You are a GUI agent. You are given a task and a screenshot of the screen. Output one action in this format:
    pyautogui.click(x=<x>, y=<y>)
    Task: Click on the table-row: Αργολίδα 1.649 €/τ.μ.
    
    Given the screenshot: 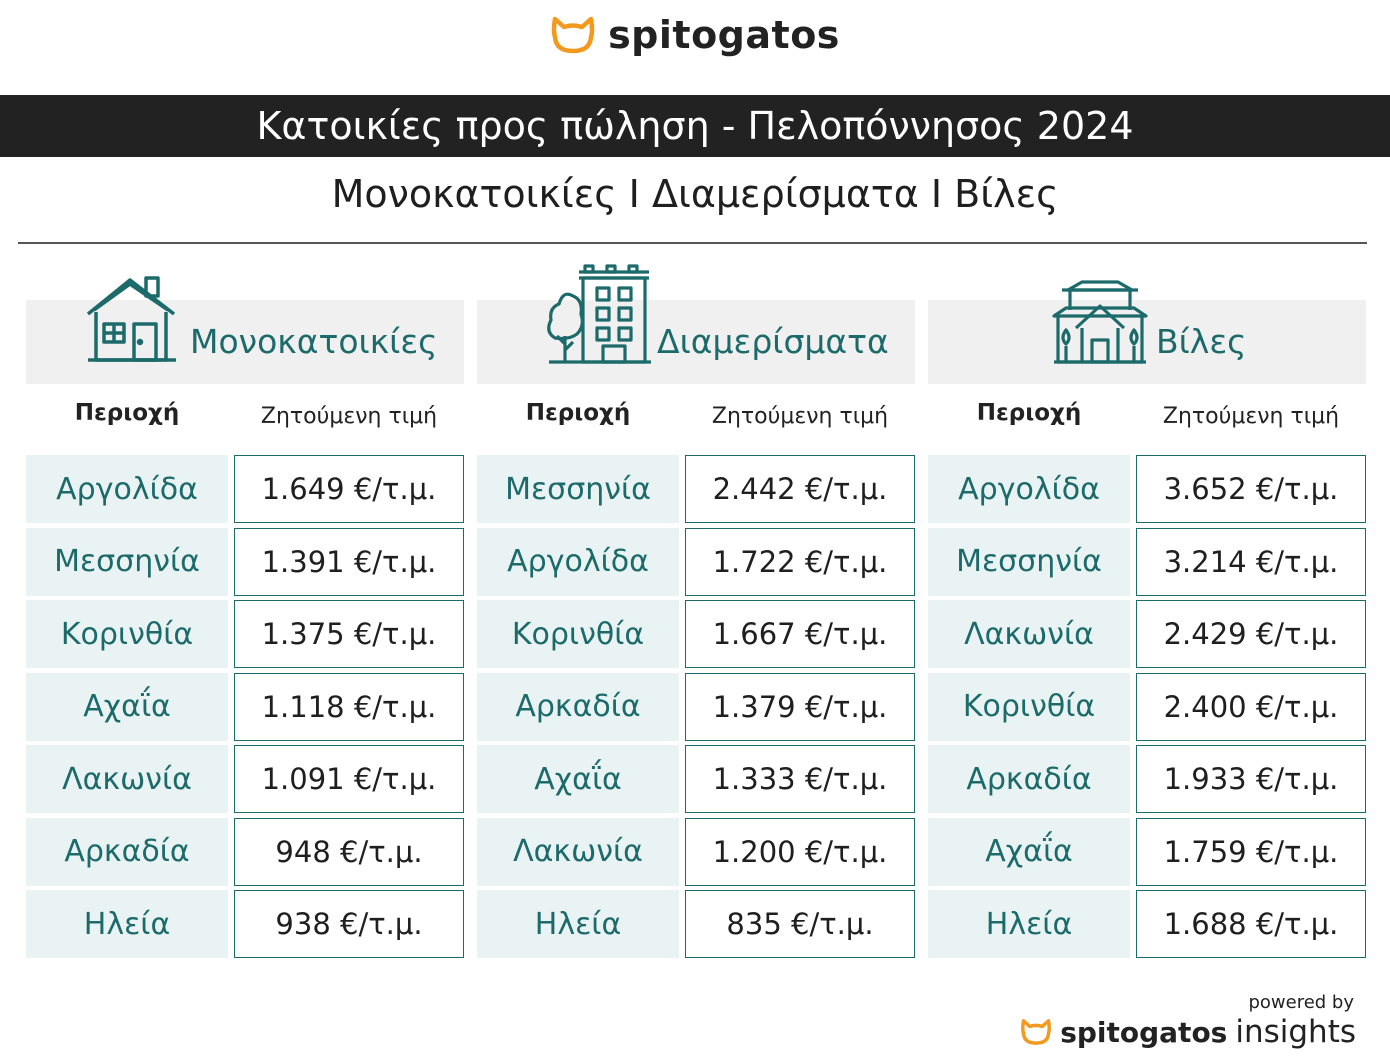 What is the action you would take?
    pyautogui.click(x=245, y=489)
    